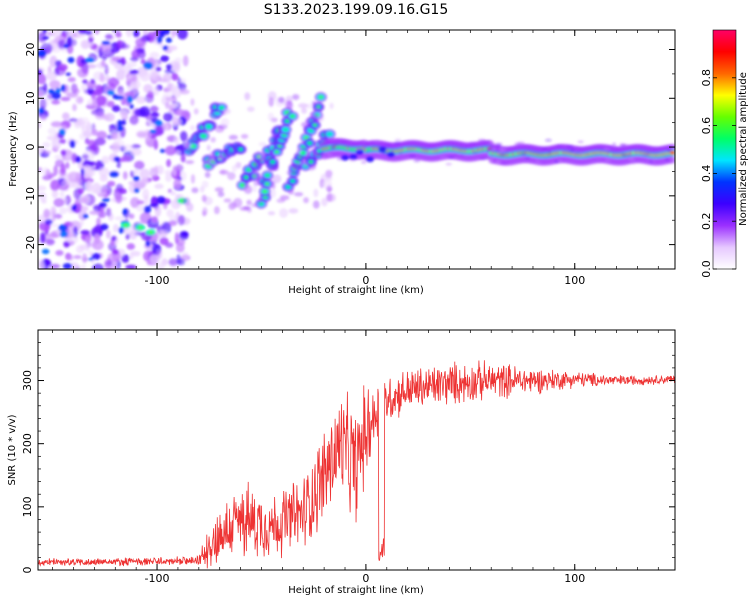 The height and width of the screenshot is (600, 750). What do you see at coordinates (718, 173) in the screenshot?
I see `colorbar-ticks: 0.0 0.2 0.4 0.6 0.8` at bounding box center [718, 173].